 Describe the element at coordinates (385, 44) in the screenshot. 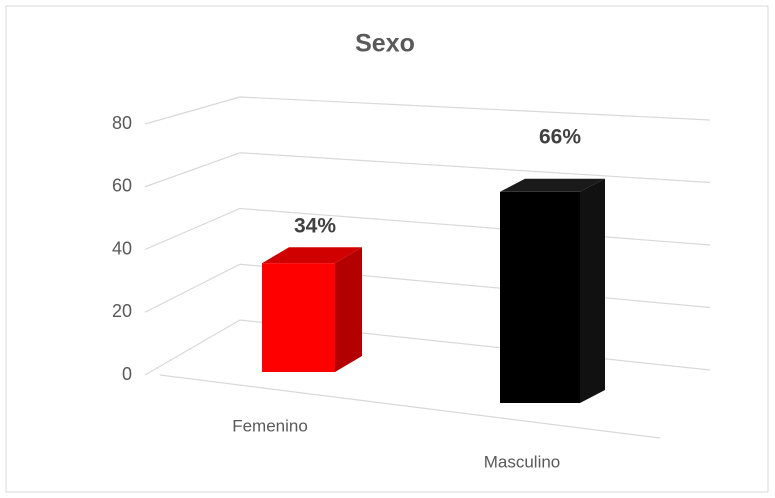

I see `chart-title: Sexo` at that location.